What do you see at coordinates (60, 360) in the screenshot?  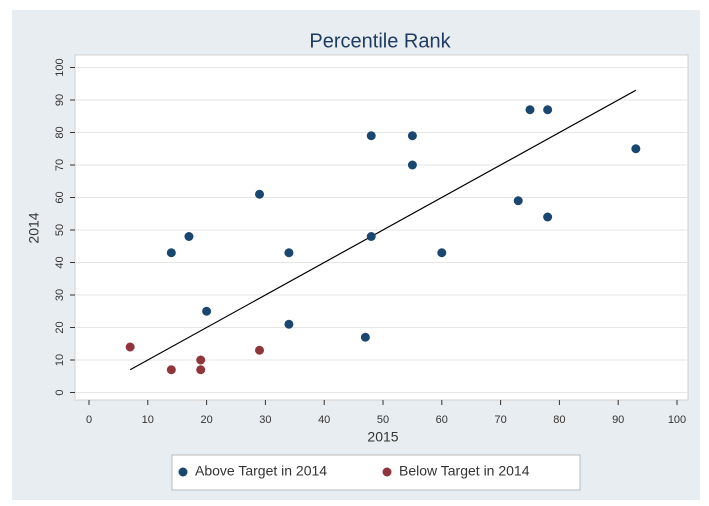 I see `y-tick-label: 10` at bounding box center [60, 360].